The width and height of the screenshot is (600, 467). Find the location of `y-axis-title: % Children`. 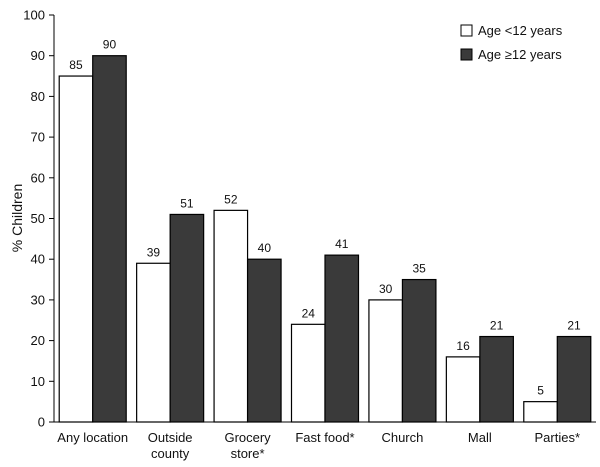

y-axis-title: % Children is located at coordinates (17, 218).